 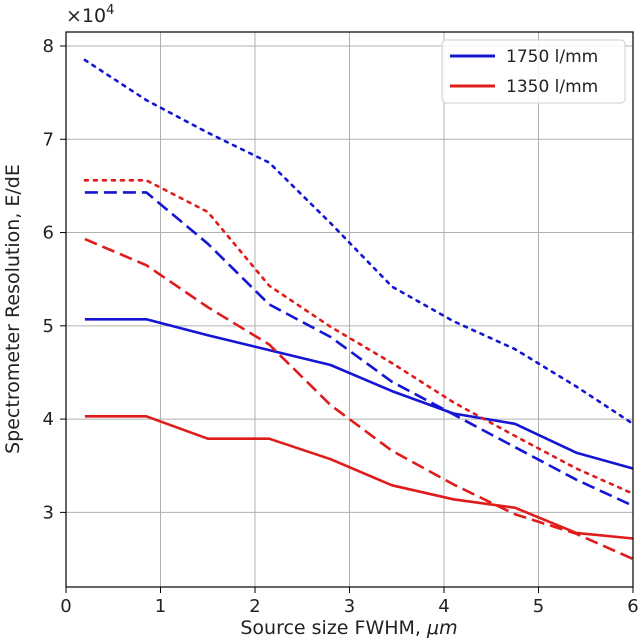 I want to click on y-tick-label: 7, so click(x=48, y=139).